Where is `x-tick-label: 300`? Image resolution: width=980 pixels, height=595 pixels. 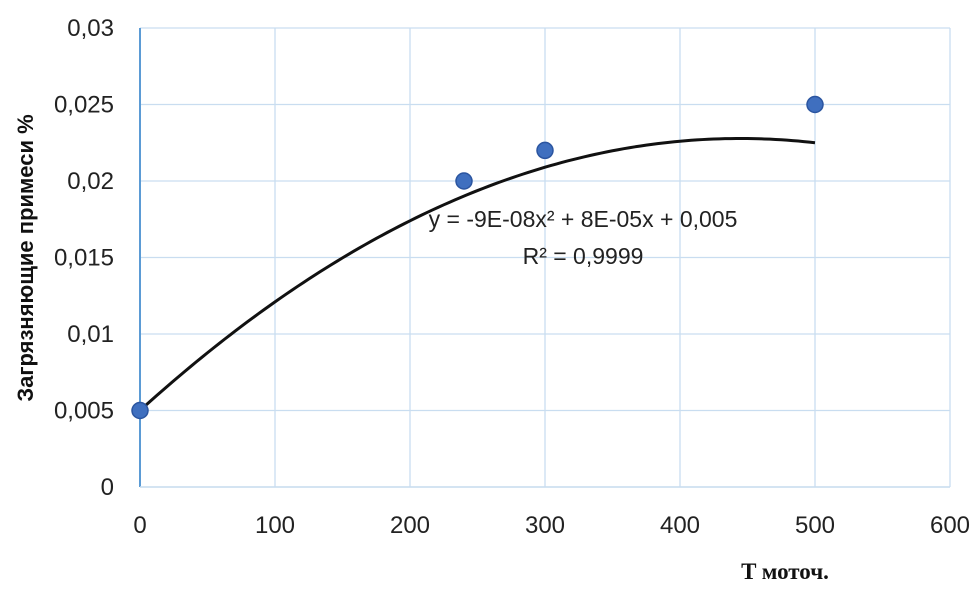
x-tick-label: 300 is located at coordinates (545, 525).